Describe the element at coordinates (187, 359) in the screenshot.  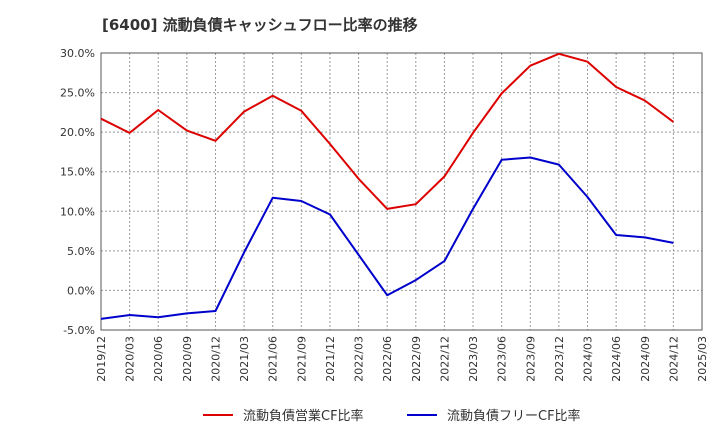
I see `x-tick-label: 2020/09` at that location.